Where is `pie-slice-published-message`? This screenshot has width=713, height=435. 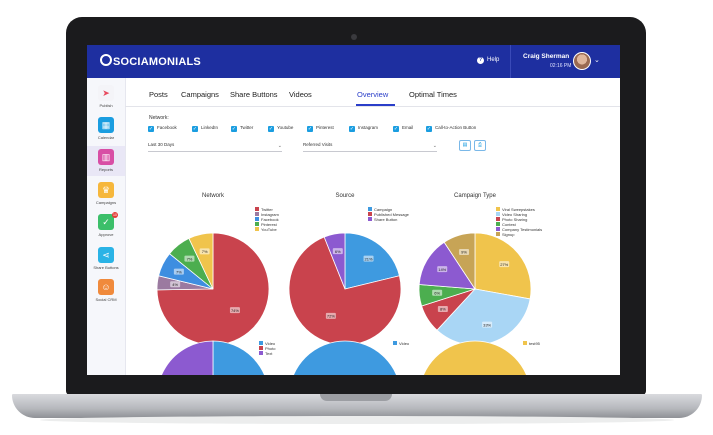 pie-slice-published-message is located at coordinates (345, 291).